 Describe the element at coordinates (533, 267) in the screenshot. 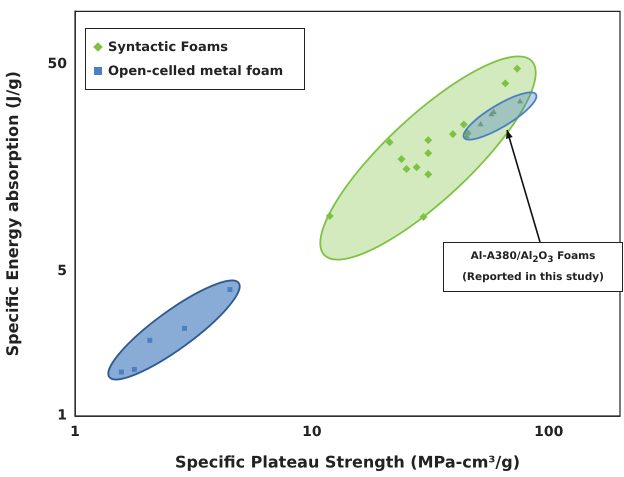

I see `callout-box: Al-A380/Al$_{2}$O$_{3}$ Foams (Reported in this study)` at that location.